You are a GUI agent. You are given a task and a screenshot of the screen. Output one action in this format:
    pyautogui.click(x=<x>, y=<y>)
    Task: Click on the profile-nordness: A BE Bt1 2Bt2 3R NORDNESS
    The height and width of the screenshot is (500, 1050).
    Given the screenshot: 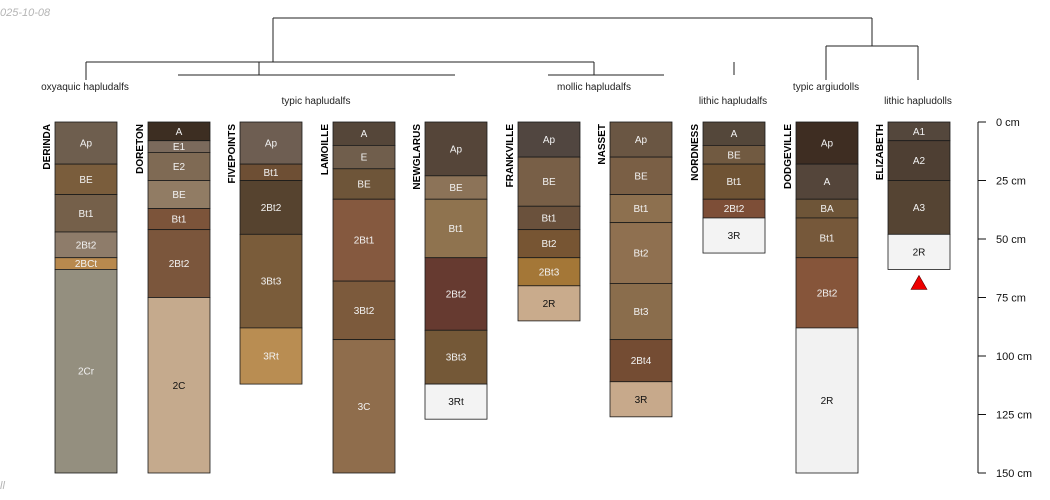 What is the action you would take?
    pyautogui.click(x=728, y=187)
    